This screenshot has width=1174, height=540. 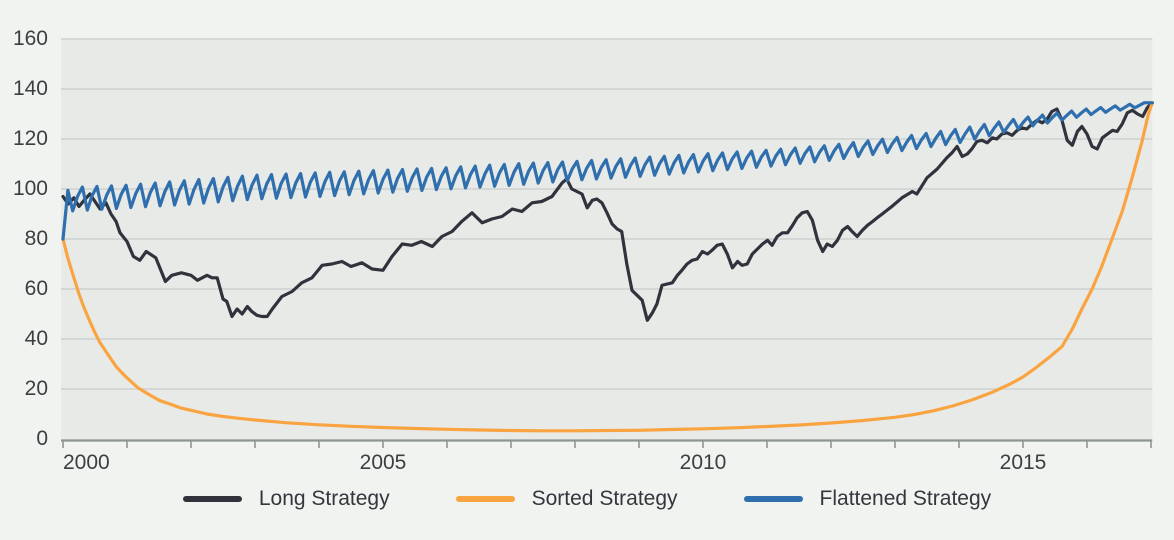 I want to click on legend-label: Long Strategy, so click(x=324, y=498).